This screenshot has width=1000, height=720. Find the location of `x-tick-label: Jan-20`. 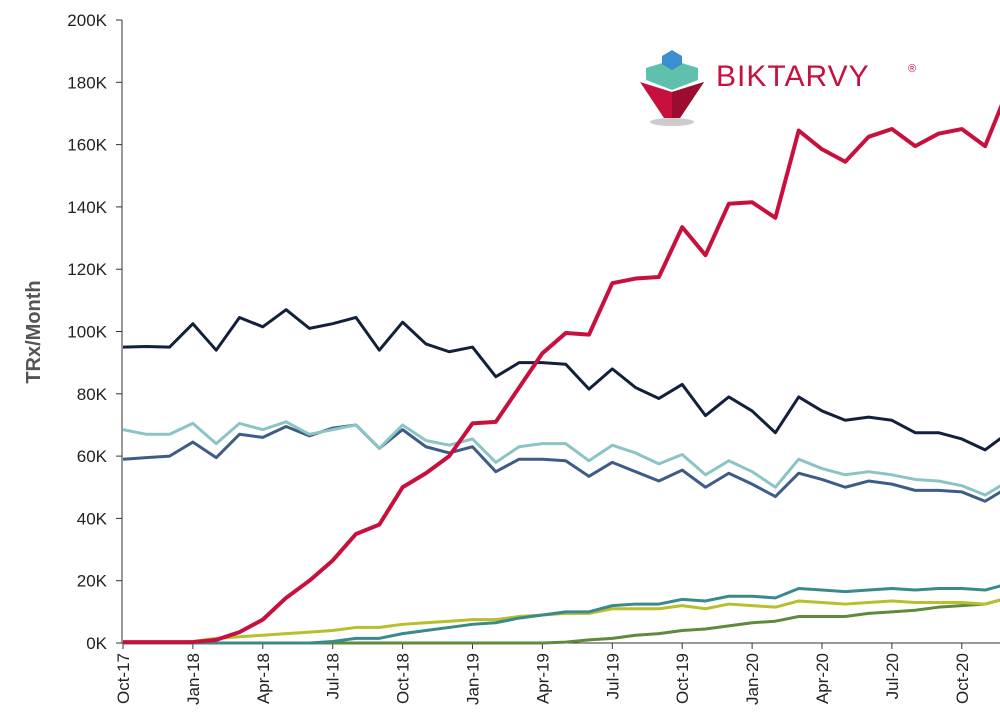

x-tick-label: Jan-20 is located at coordinates (752, 679).